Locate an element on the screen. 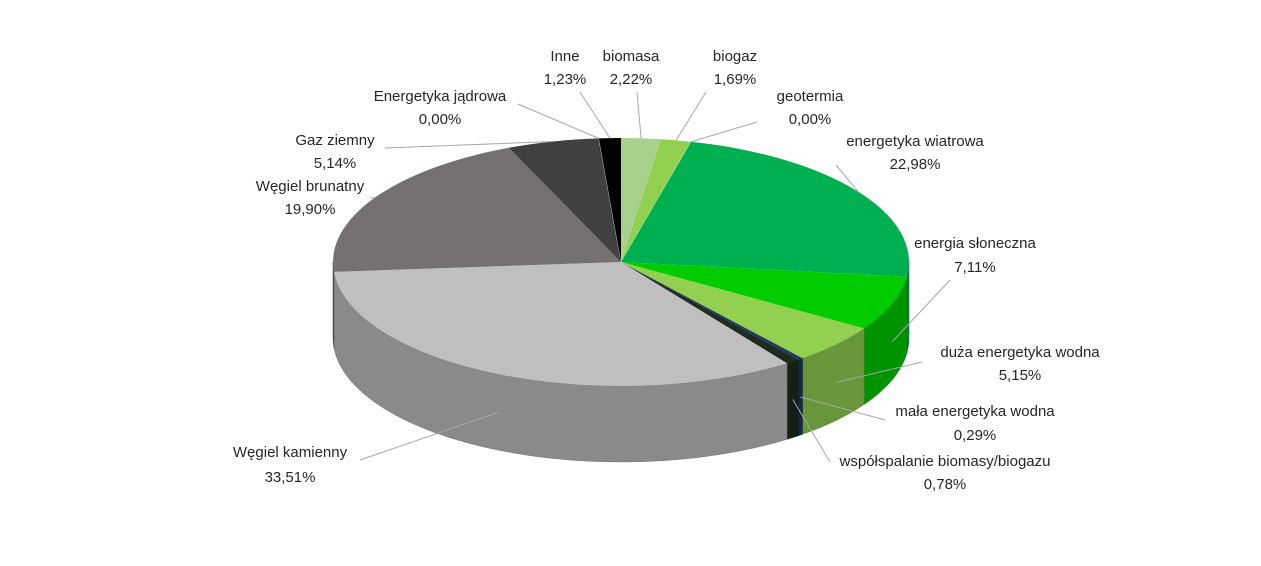 Image resolution: width=1261 pixels, height=566 pixels. slice-label: Węgiel kamienny is located at coordinates (290, 452).